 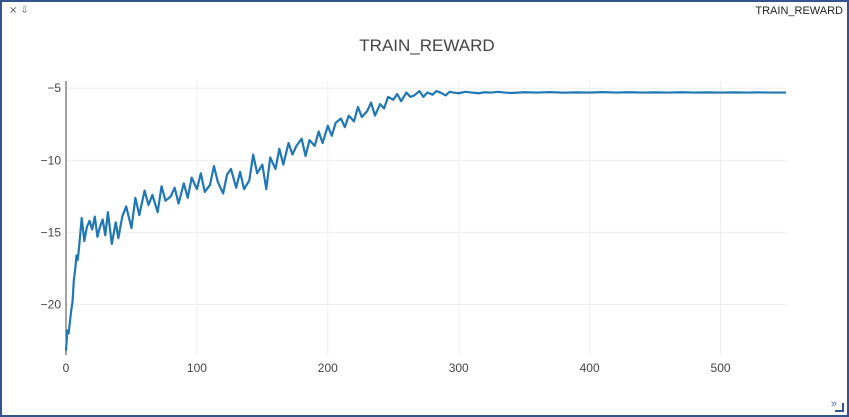 I want to click on pane-title: TRAIN_REWARD, so click(x=799, y=11).